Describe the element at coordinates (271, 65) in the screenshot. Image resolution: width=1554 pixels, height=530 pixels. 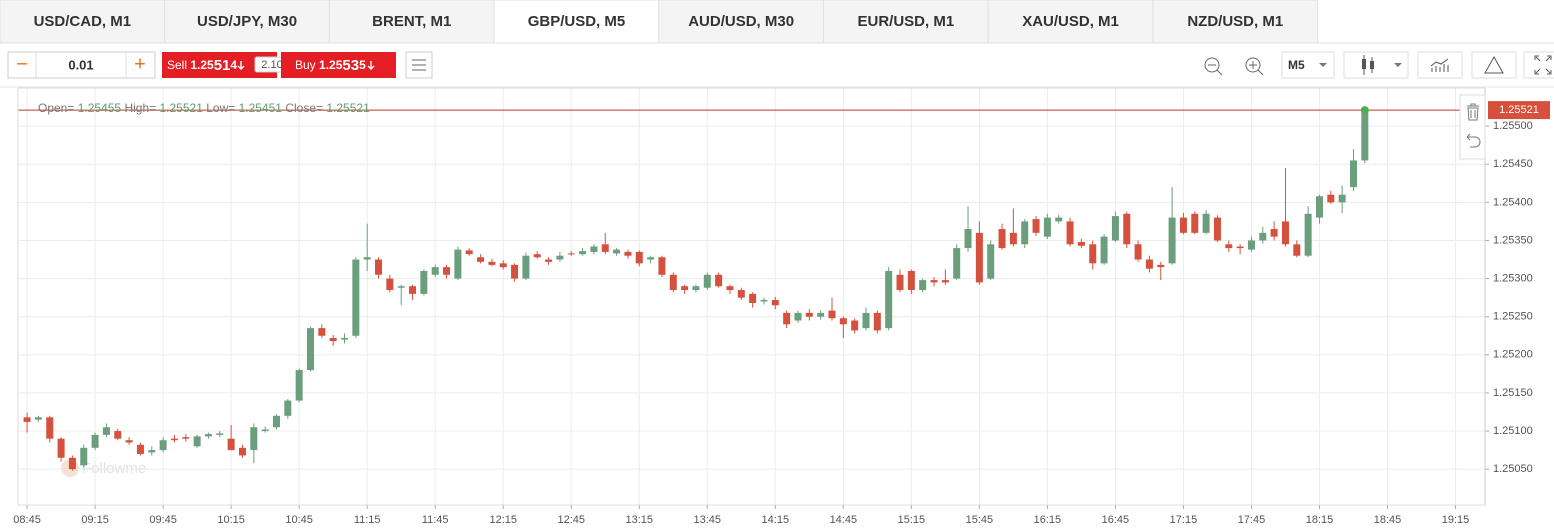
I see `spread: 2.10` at that location.